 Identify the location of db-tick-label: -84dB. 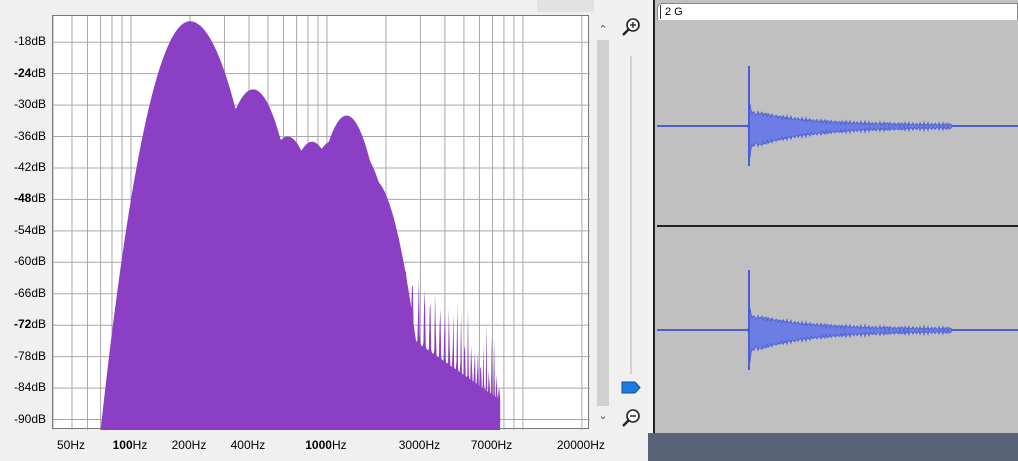
(29, 387).